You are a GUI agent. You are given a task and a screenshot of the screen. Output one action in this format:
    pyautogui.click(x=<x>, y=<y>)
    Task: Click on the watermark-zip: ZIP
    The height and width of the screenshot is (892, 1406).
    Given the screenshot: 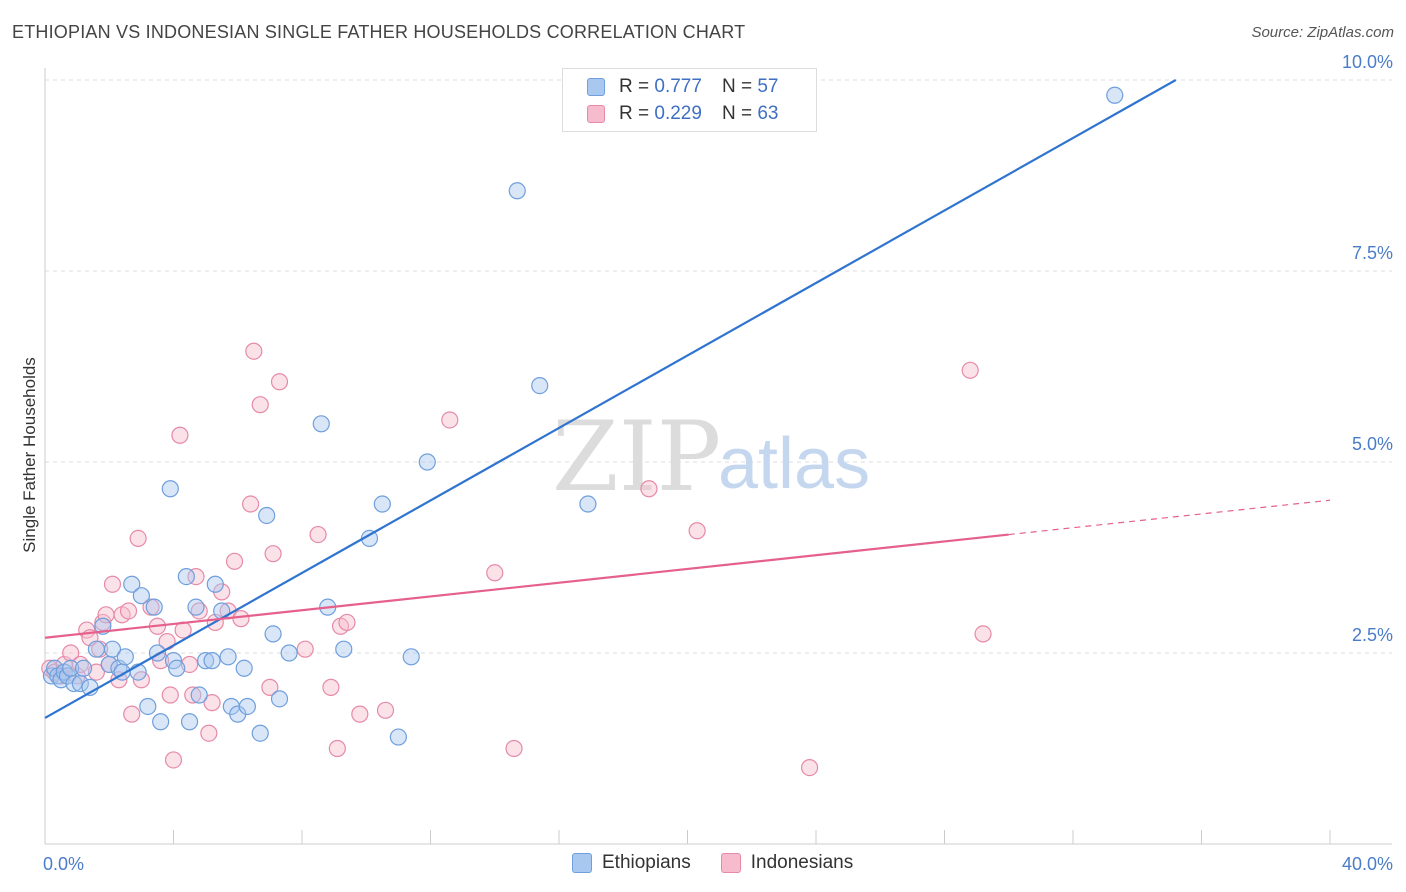 What is the action you would take?
    pyautogui.click(x=636, y=457)
    